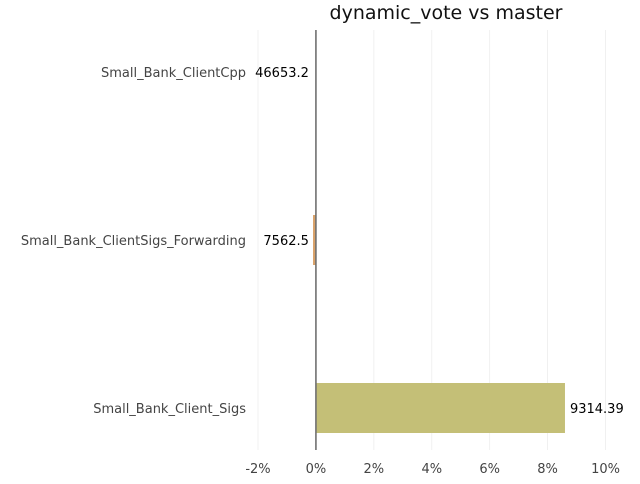 The image size is (640, 484). What do you see at coordinates (597, 409) in the screenshot?
I see `data-label-2: 9314.39` at bounding box center [597, 409].